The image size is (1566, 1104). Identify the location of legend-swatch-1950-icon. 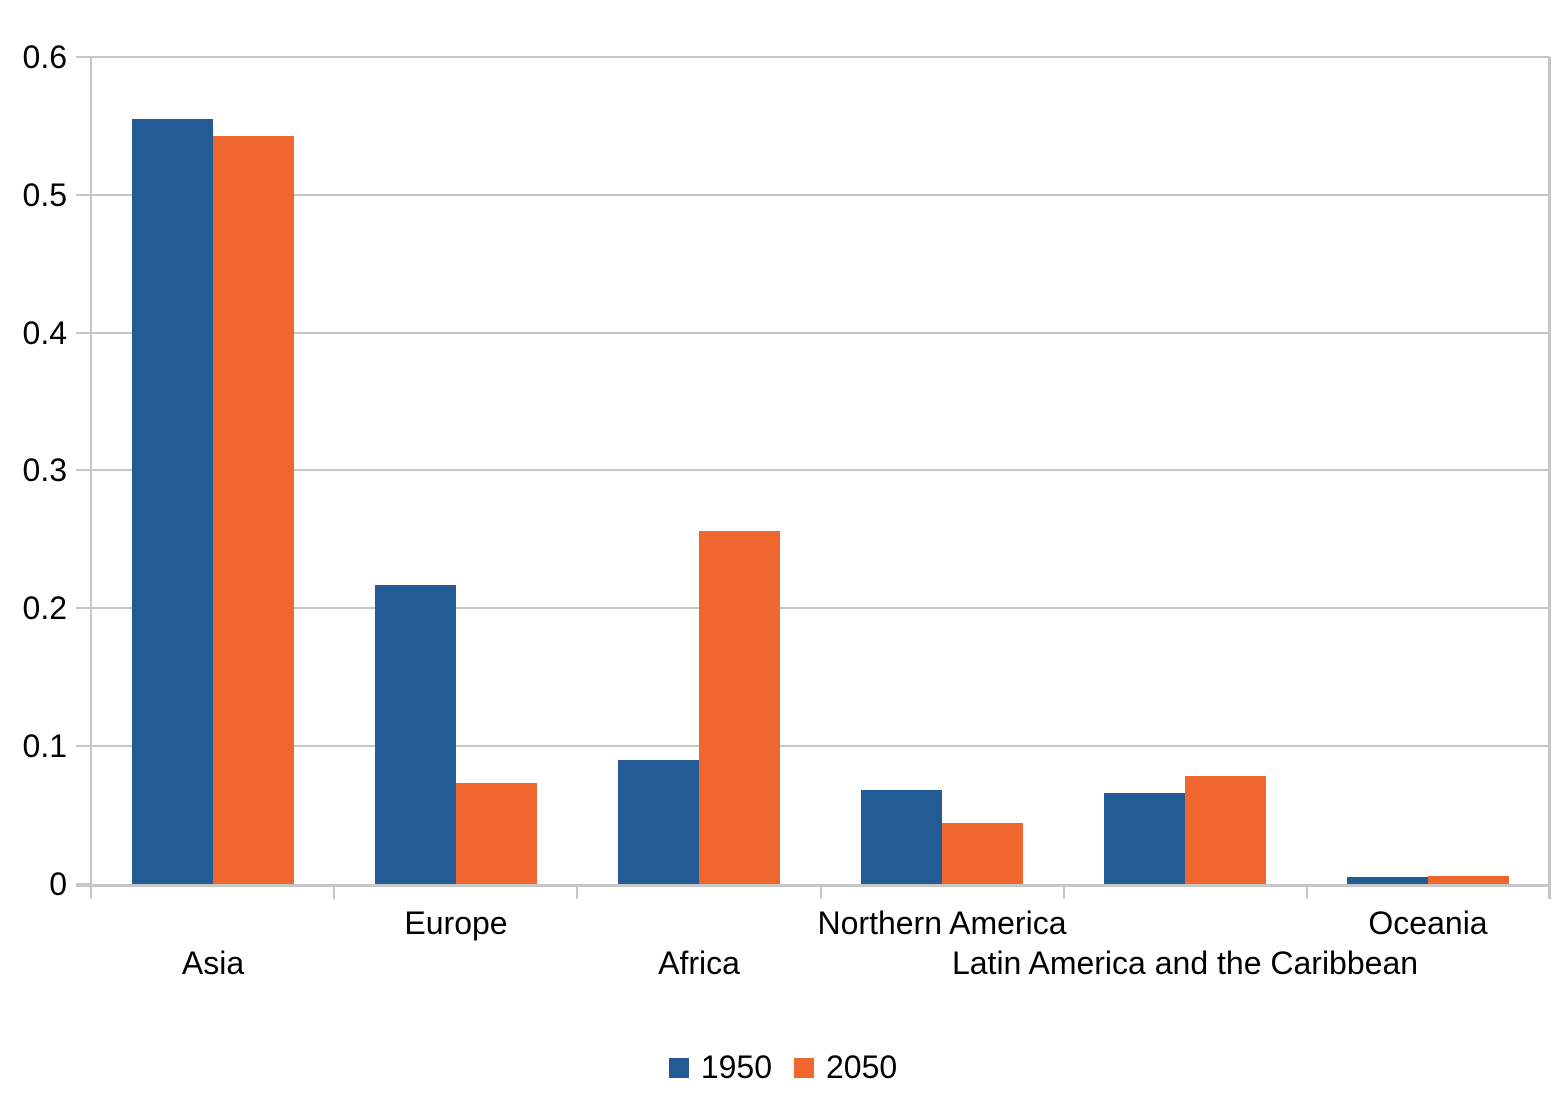
(678, 1067).